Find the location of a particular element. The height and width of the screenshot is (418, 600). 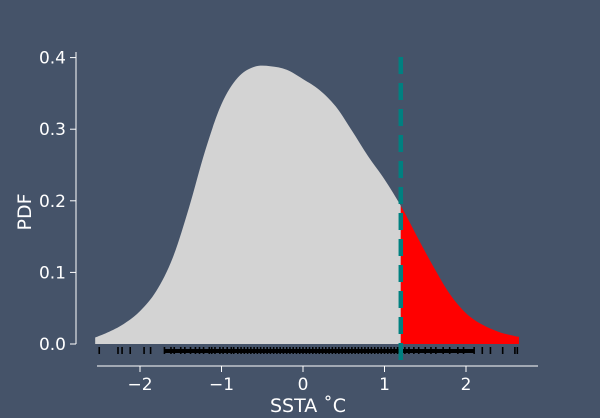

x-tick-label: 1 is located at coordinates (384, 385).